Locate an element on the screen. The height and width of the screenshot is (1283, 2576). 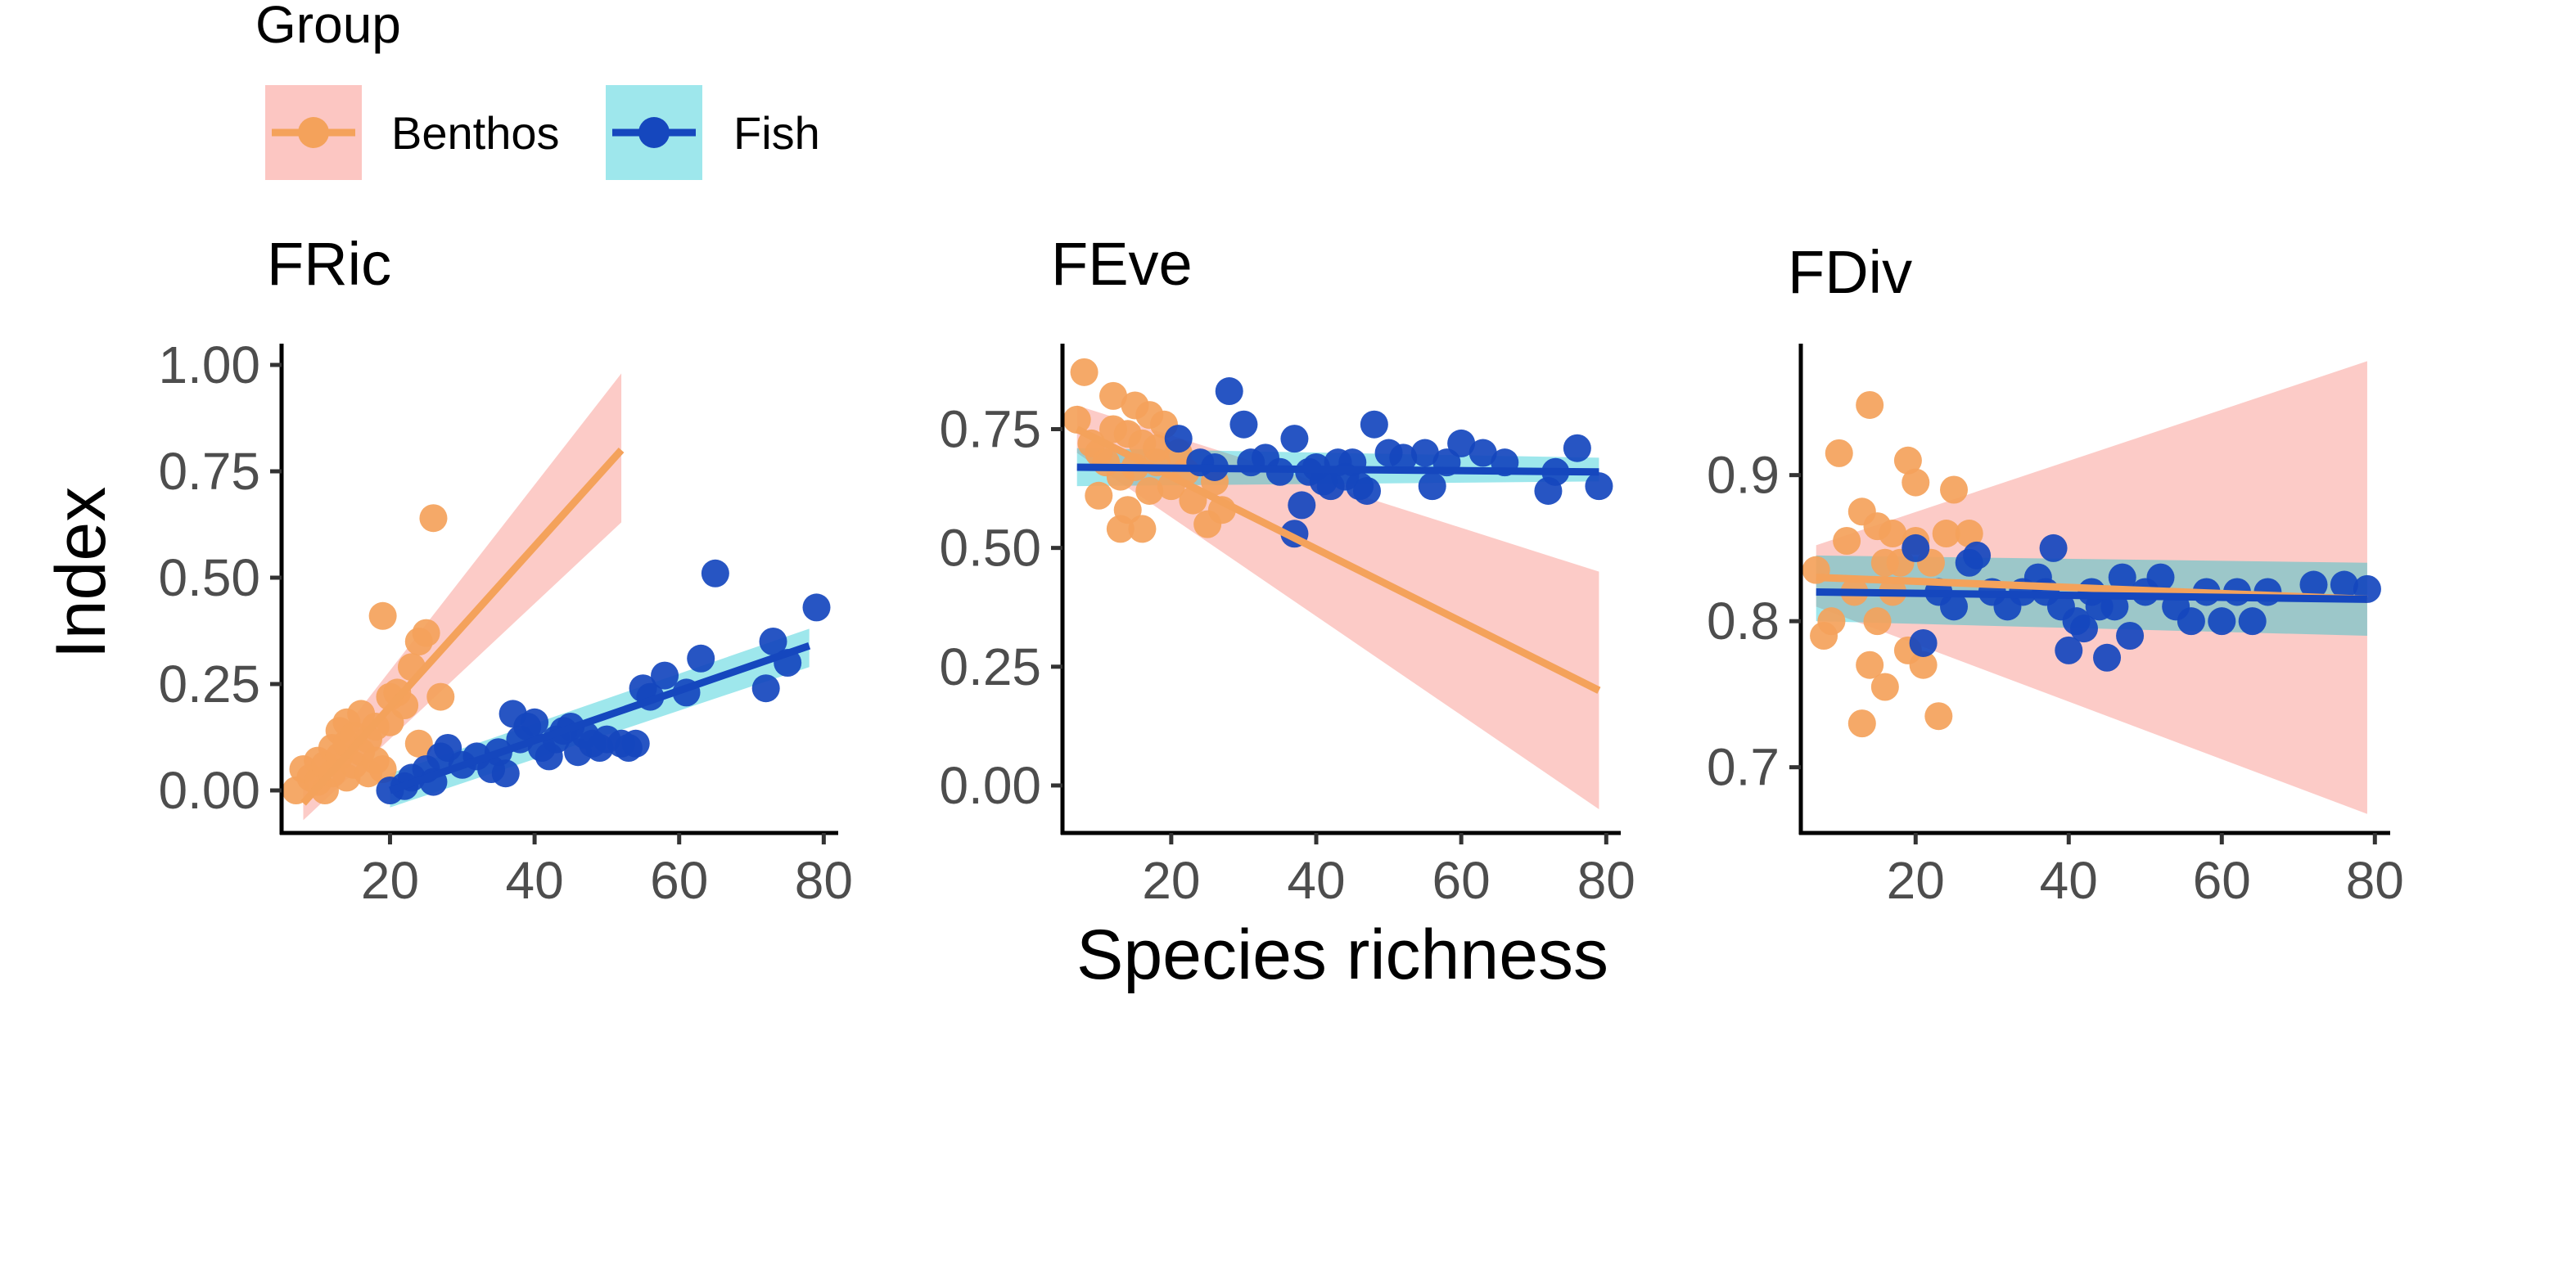
legend-key-benthos-point is located at coordinates (313, 132).